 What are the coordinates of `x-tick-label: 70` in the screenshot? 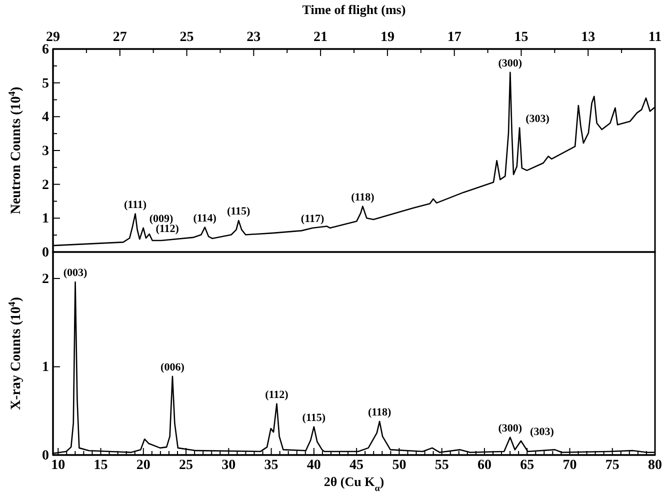 It's located at (569, 466).